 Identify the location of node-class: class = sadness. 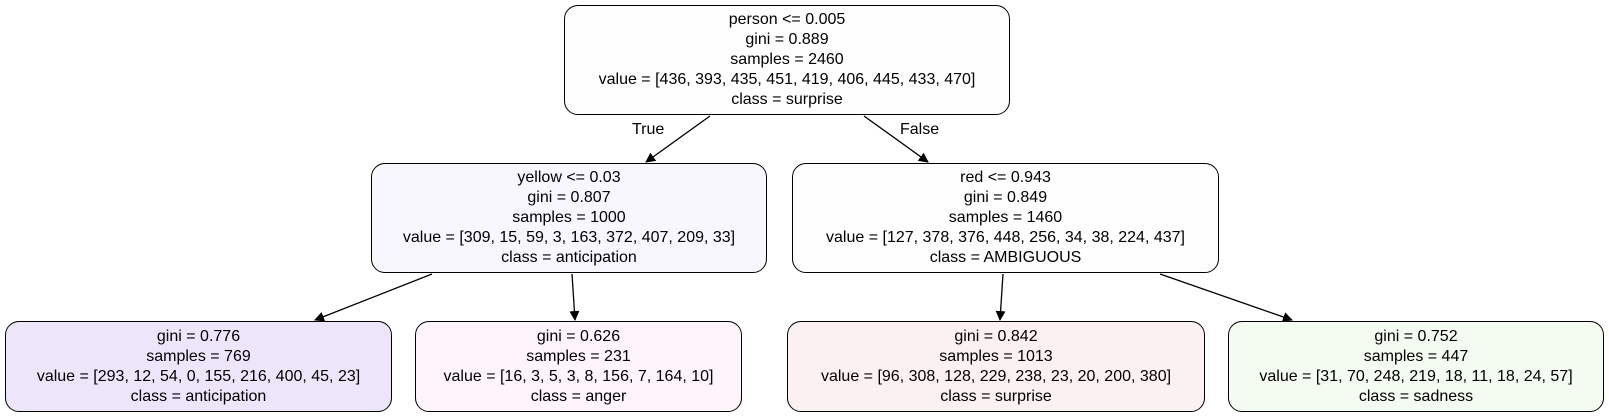
(1416, 396).